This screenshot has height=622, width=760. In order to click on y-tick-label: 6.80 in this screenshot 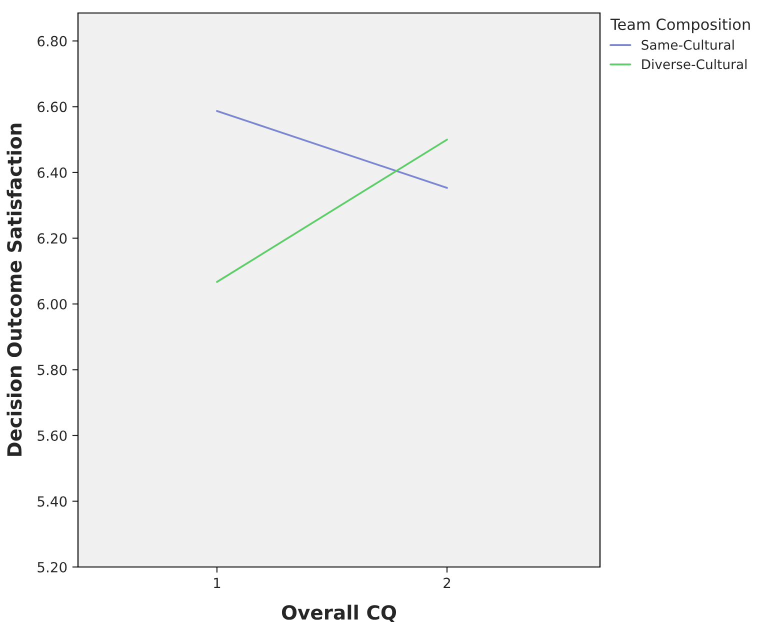, I will do `click(52, 41)`.